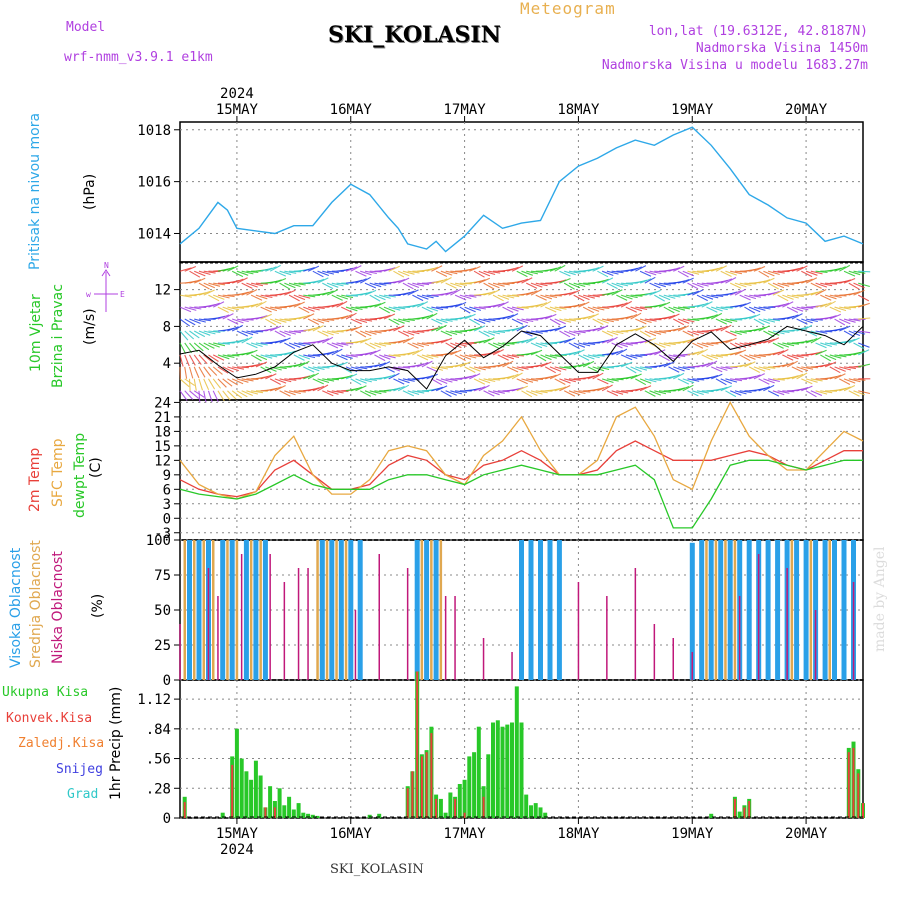 The width and height of the screenshot is (900, 900). Describe the element at coordinates (154, 131) in the screenshot. I see `y-tick-label: 1018` at that location.